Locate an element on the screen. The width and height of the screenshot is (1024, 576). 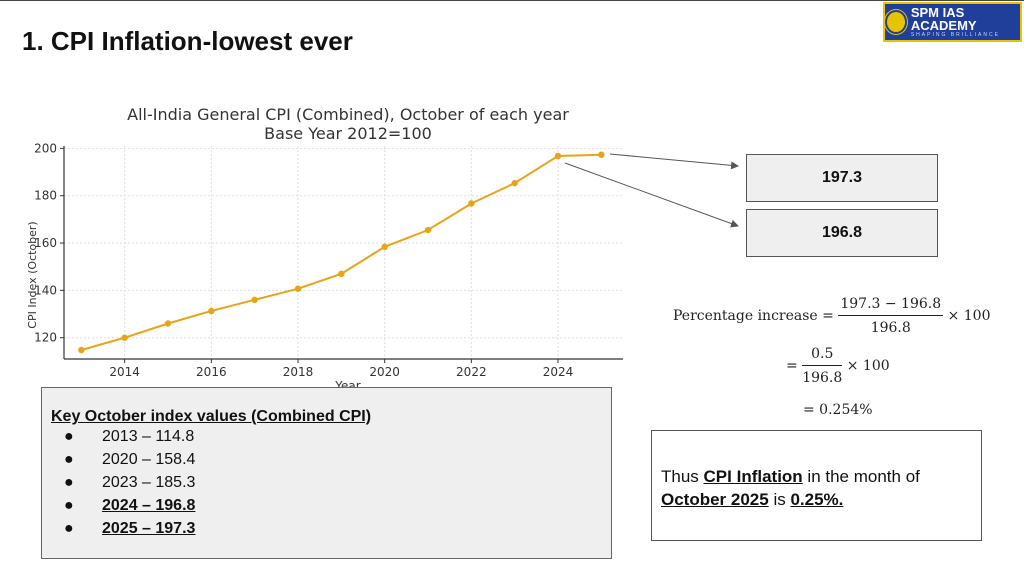
y-tick-label: 160 is located at coordinates (45, 243).